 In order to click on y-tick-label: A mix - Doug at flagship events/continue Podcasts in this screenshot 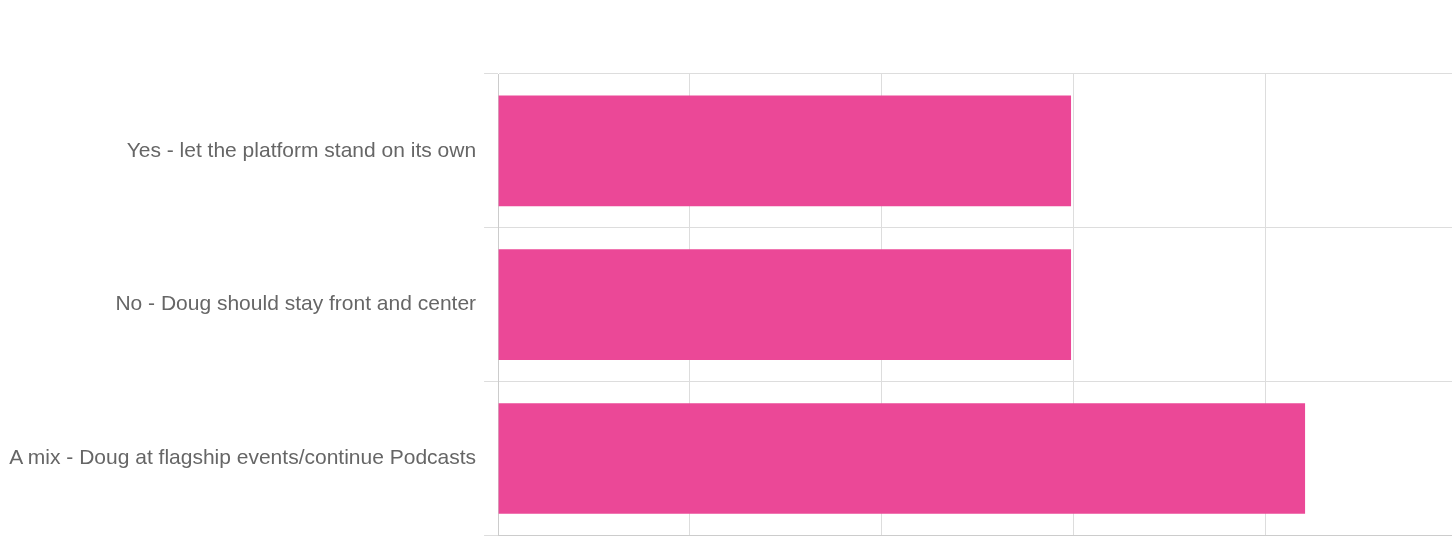, I will do `click(243, 457)`.